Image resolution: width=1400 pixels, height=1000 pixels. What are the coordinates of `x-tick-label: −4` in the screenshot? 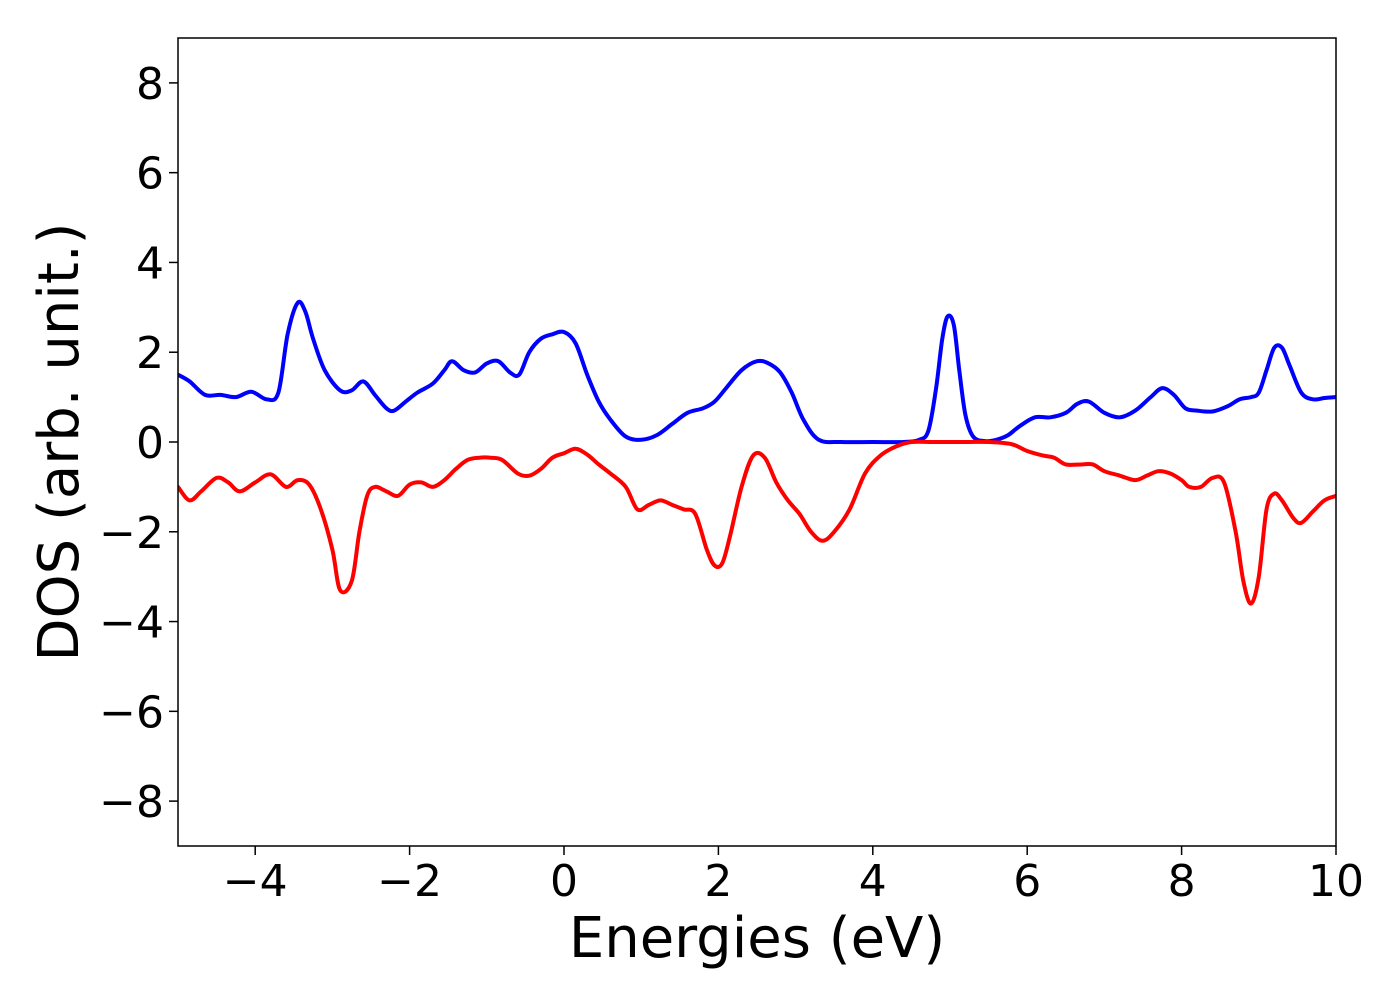 It's located at (255, 881).